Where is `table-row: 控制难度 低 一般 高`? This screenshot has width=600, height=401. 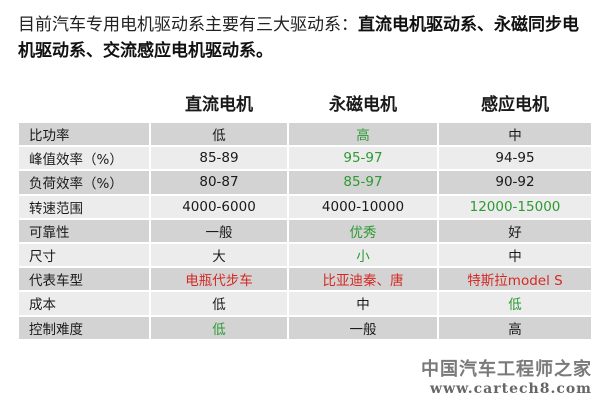 table-row: 控制难度 低 一般 高 is located at coordinates (305, 326).